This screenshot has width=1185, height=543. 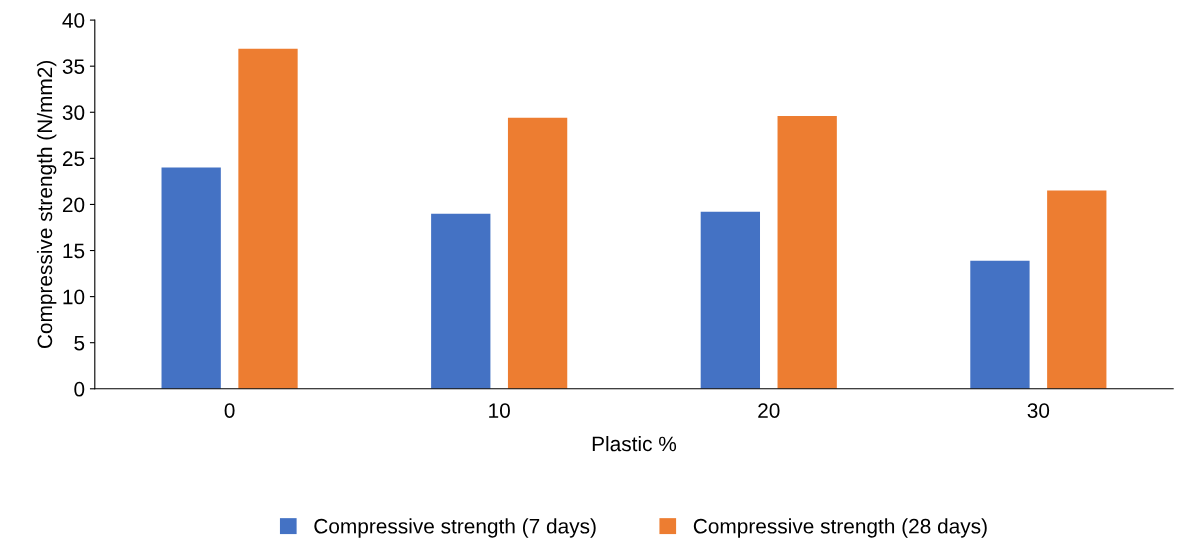 What do you see at coordinates (73, 159) in the screenshot?
I see `y-tick-label: 25` at bounding box center [73, 159].